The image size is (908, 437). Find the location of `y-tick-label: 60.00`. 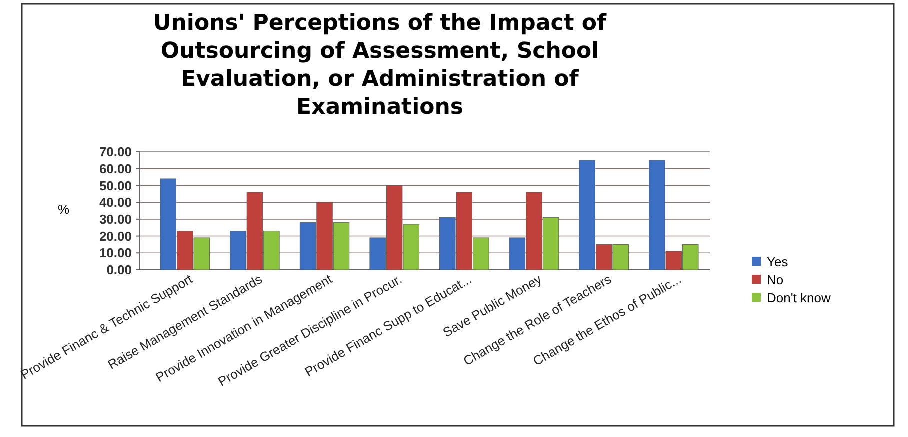

y-tick-label: 60.00 is located at coordinates (115, 168).